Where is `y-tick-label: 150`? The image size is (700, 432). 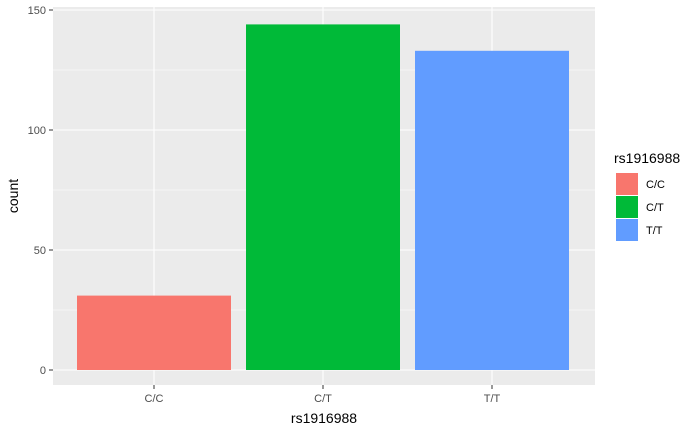 y-tick-label: 150 is located at coordinates (37, 11).